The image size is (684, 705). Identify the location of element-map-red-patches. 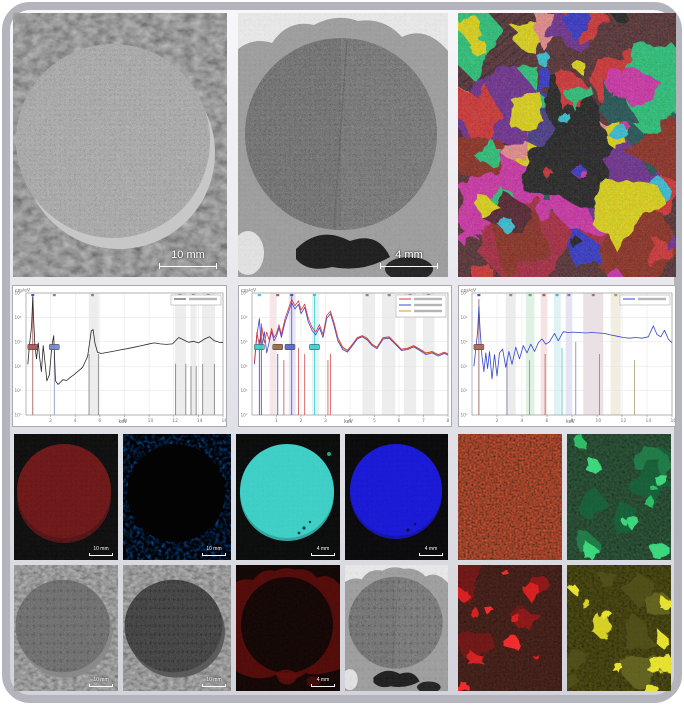
(510, 628).